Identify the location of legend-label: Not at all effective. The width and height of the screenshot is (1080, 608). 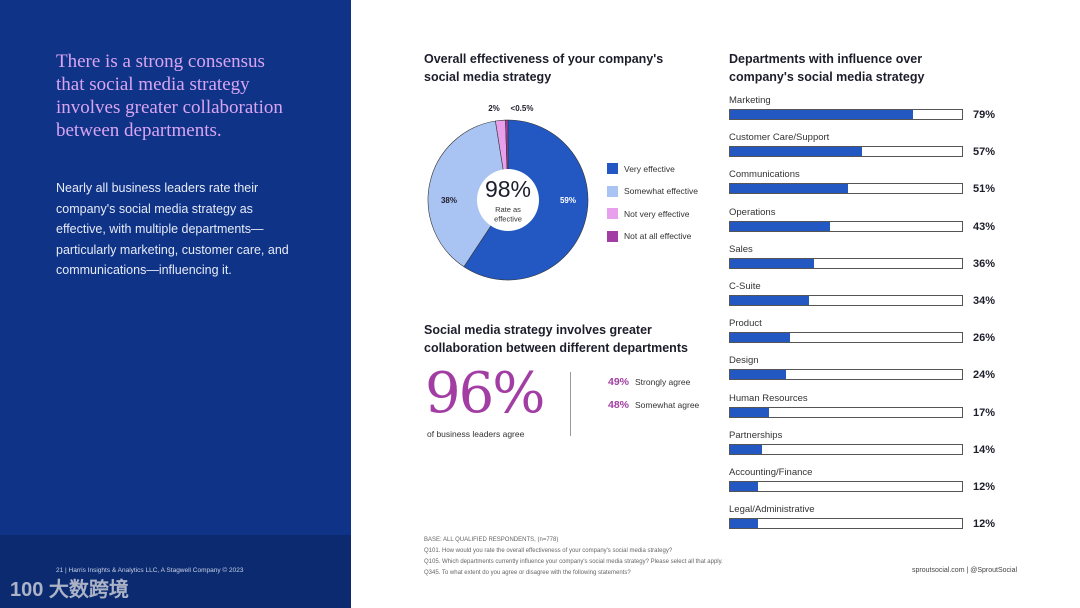
(658, 236).